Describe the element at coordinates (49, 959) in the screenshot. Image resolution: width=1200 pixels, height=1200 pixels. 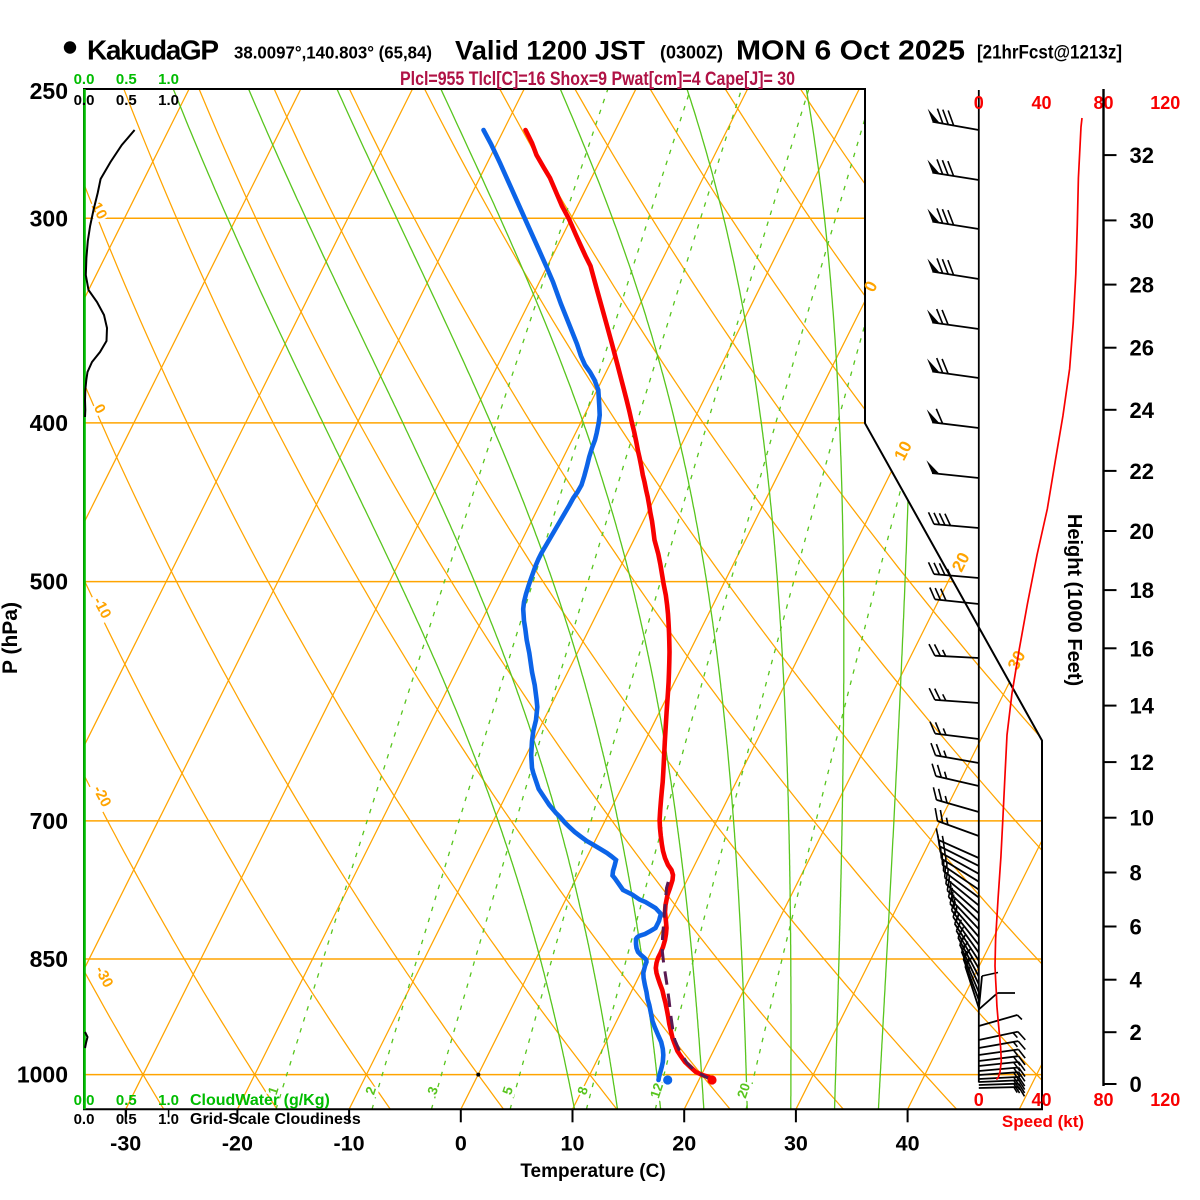
I see `svg-text: 850` at that location.